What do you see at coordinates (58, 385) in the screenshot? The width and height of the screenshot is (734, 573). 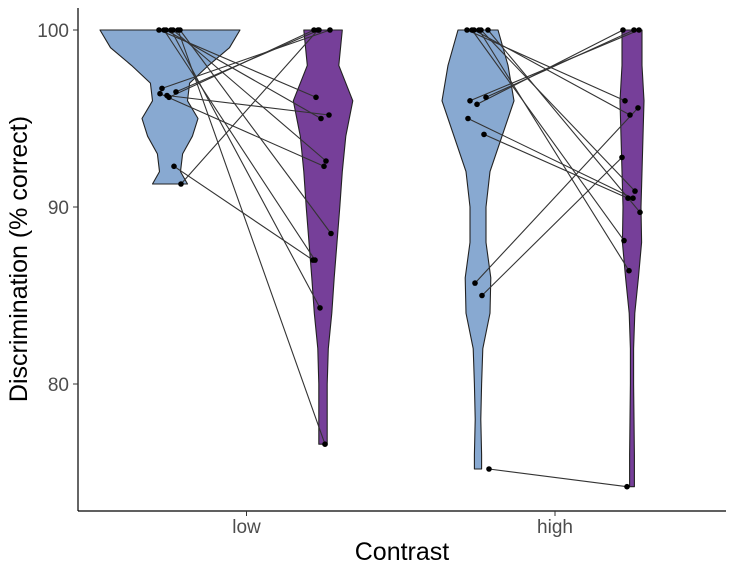 I see `y-tick-label: 80` at bounding box center [58, 385].